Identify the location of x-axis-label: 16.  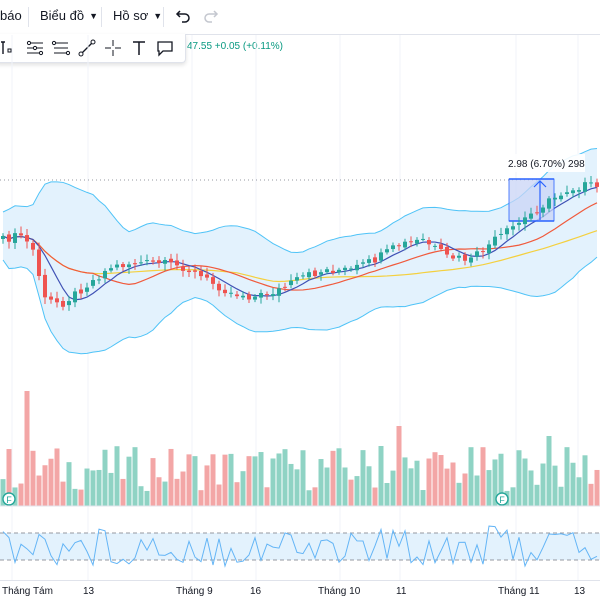
(256, 591).